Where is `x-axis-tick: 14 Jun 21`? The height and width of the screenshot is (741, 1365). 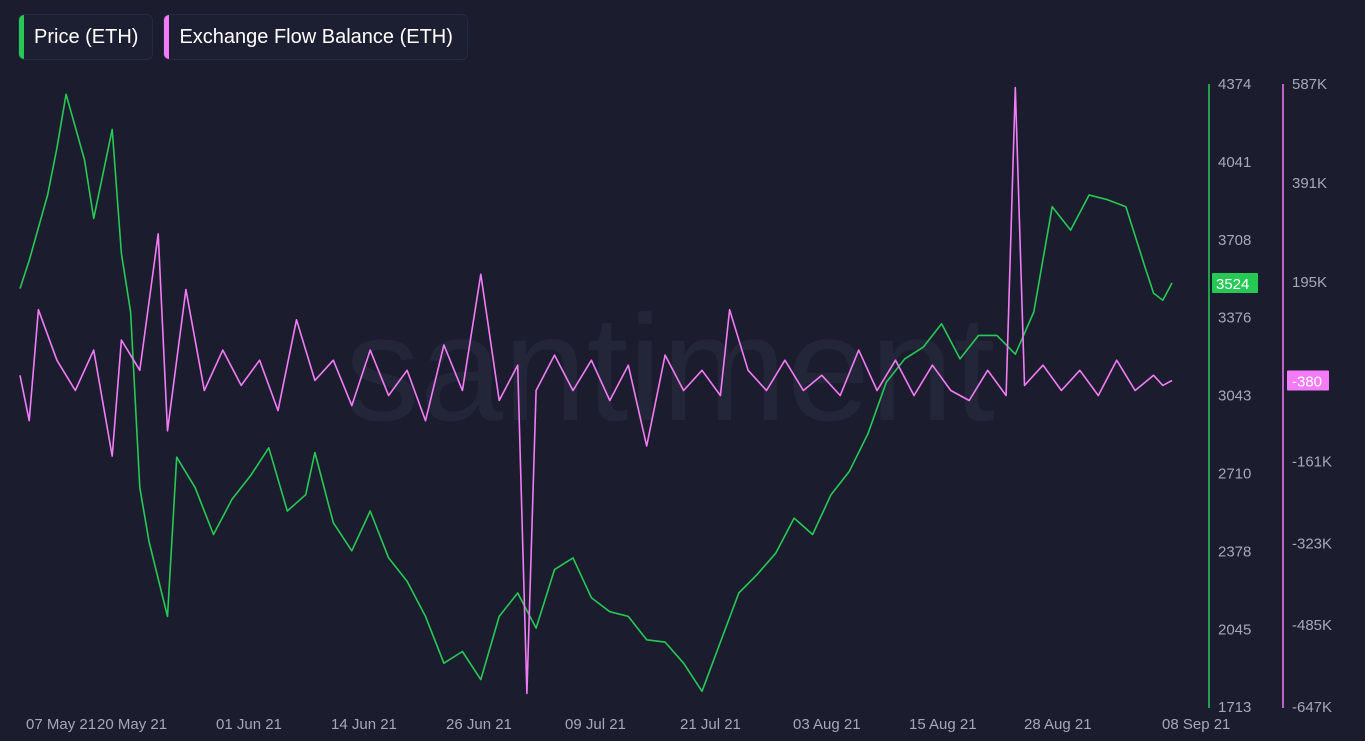 x-axis-tick: 14 Jun 21 is located at coordinates (364, 724).